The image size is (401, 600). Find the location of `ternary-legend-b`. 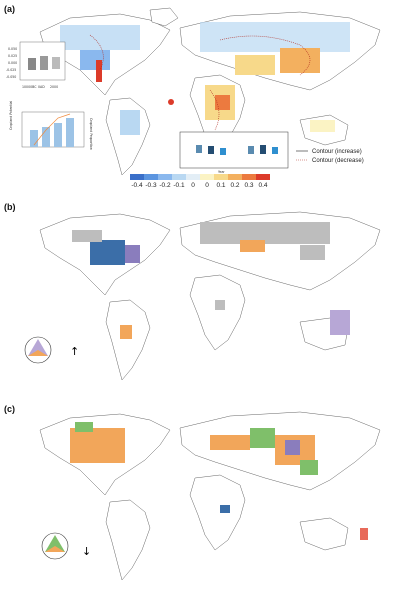

ternary-legend-b is located at coordinates (38, 350).